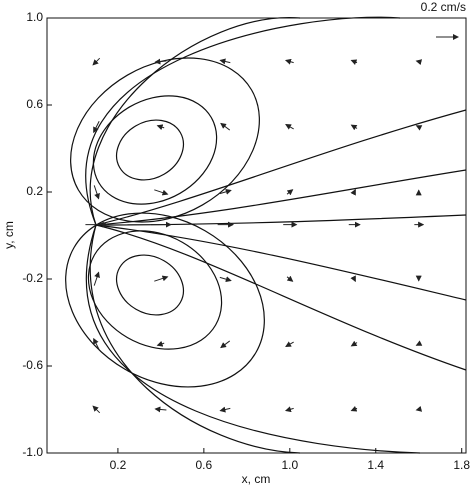  What do you see at coordinates (461, 465) in the screenshot?
I see `x-tick-label: 1.8` at bounding box center [461, 465].